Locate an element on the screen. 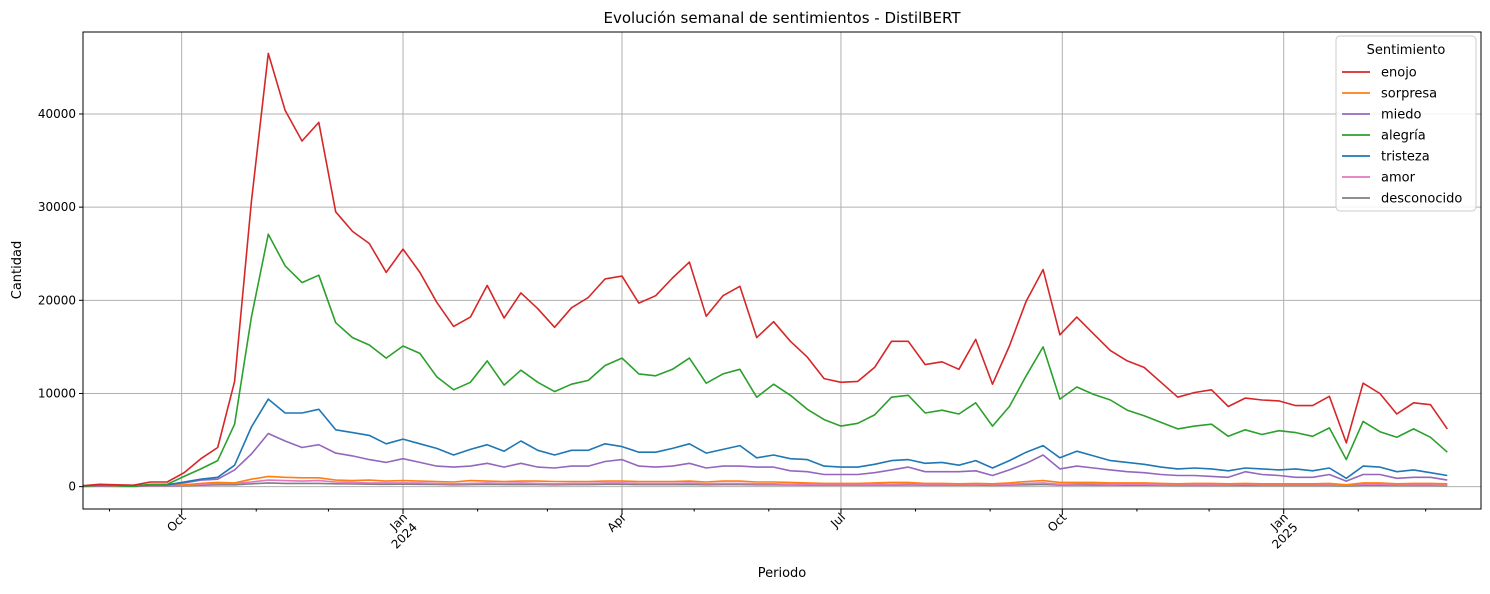 This screenshot has height=594, width=1490. y-axis-label: Cantidad is located at coordinates (17, 270).